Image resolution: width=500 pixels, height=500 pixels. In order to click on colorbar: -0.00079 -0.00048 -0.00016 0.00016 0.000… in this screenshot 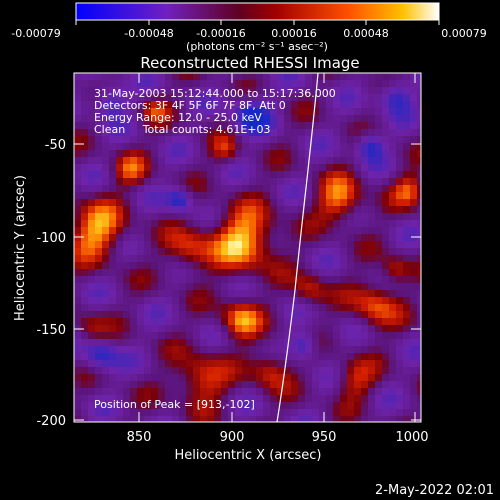, I will do `click(249, 27)`.